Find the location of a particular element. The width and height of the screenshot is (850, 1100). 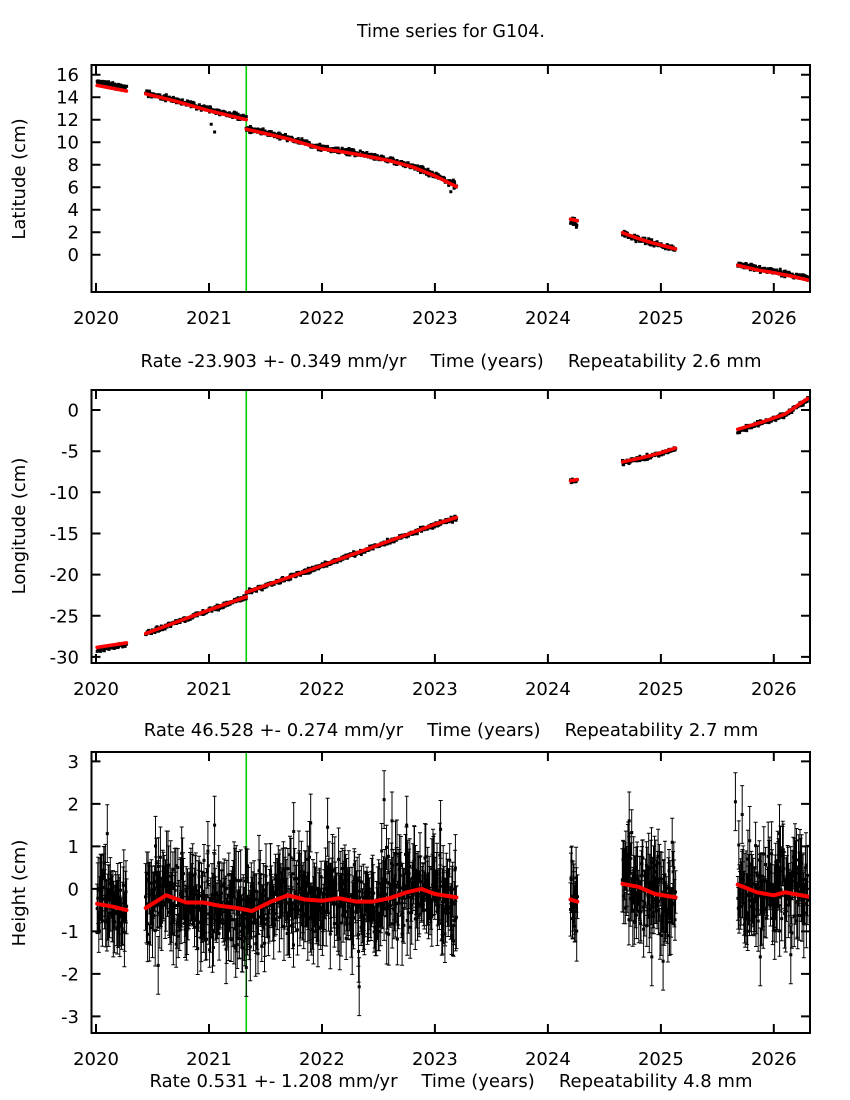

latitude-rate-label: Rate -23.903 +- 0.349 mm/yr is located at coordinates (273, 361).